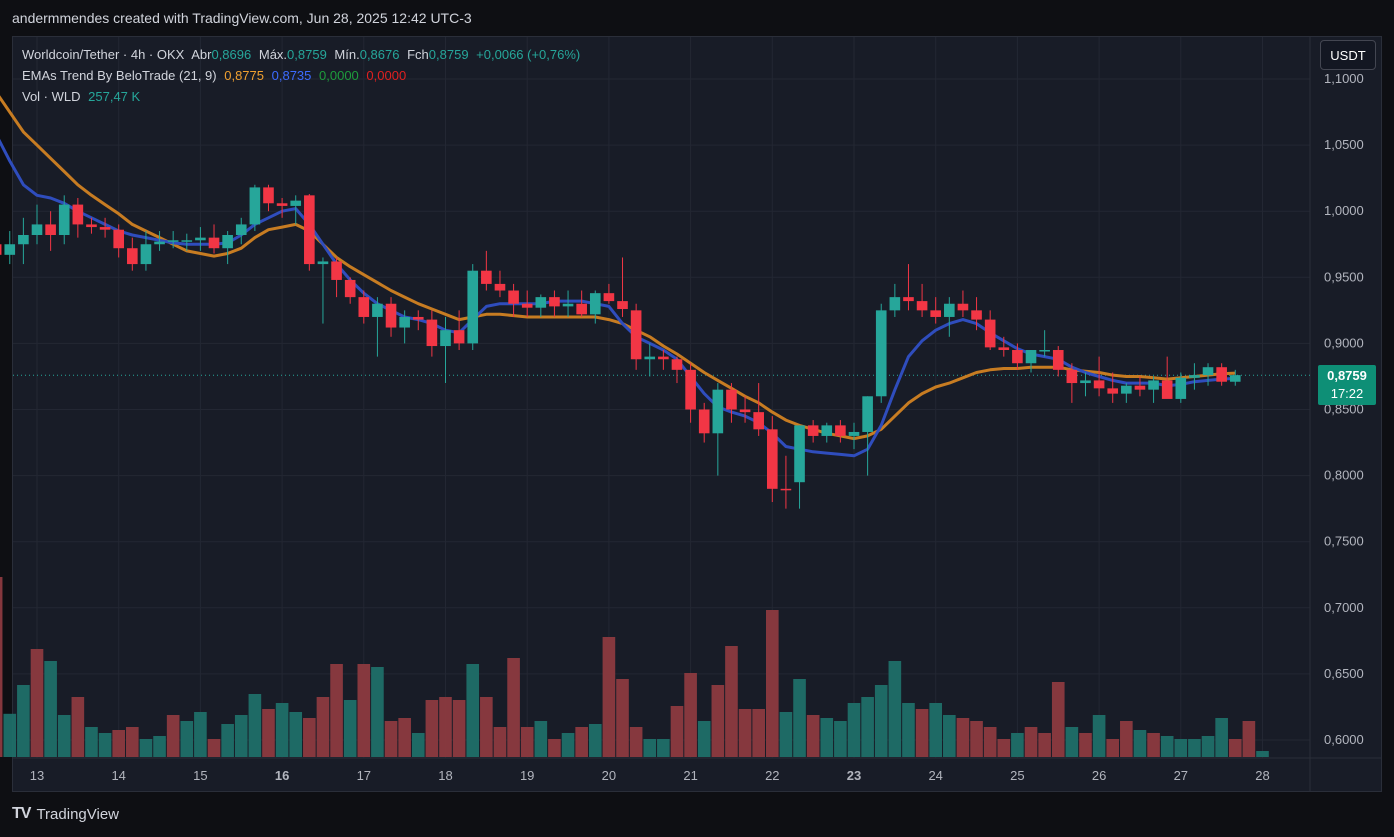 This screenshot has width=1394, height=837. I want to click on legend-max-label: Máx., so click(273, 54).